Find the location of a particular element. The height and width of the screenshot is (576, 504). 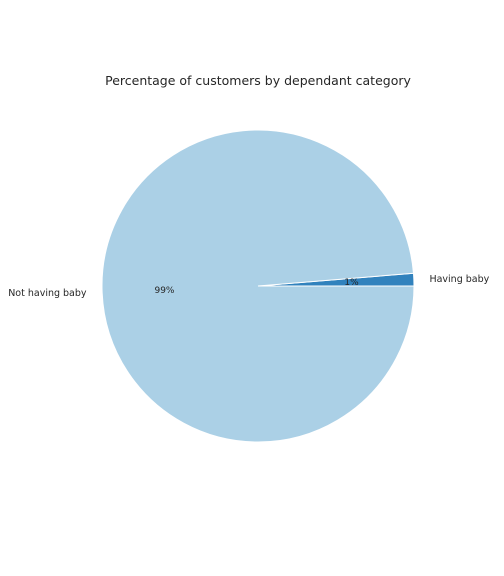

pie-labels: Having baby 1% Not having baby 99% is located at coordinates (248, 286).